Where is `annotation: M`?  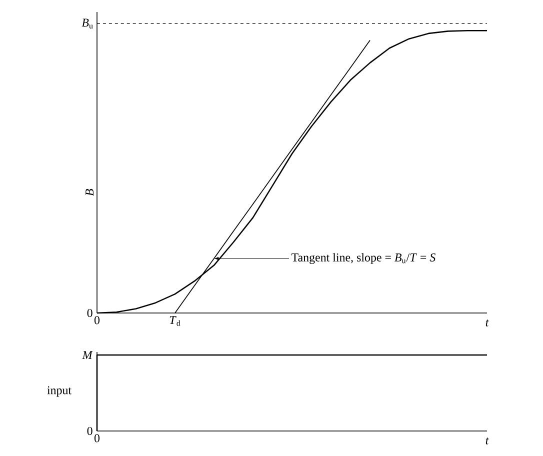 annotation: M is located at coordinates (87, 355).